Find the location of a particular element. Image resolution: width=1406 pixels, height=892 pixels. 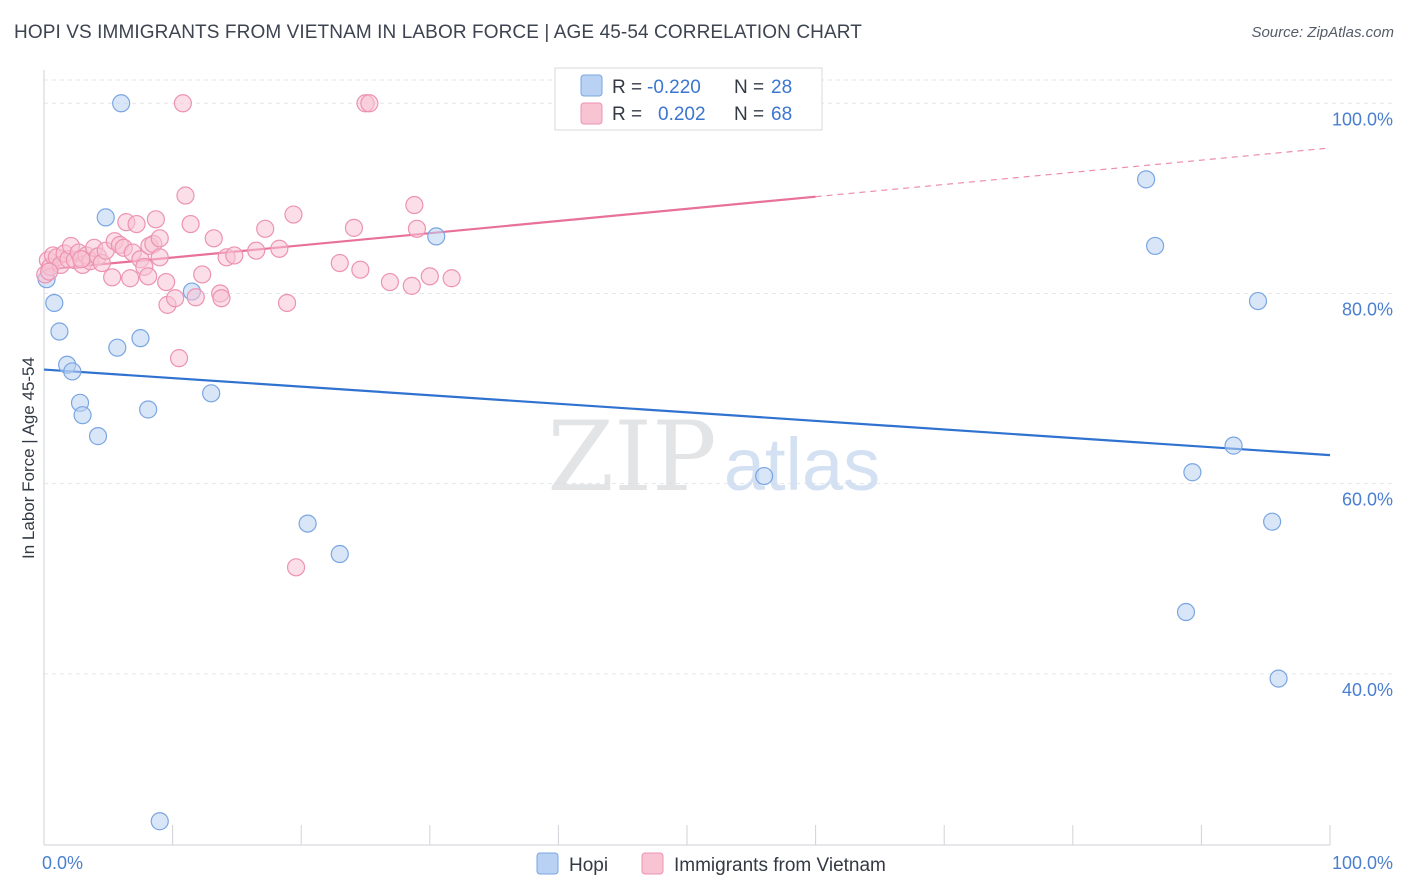

vietnam-trend-line-extension is located at coordinates (1073, 172).